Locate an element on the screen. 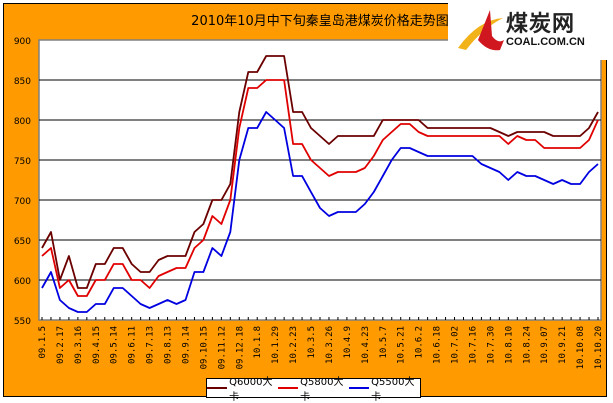 This screenshot has width=613, height=403. x-tick-label: 09.5.14 is located at coordinates (115, 345).